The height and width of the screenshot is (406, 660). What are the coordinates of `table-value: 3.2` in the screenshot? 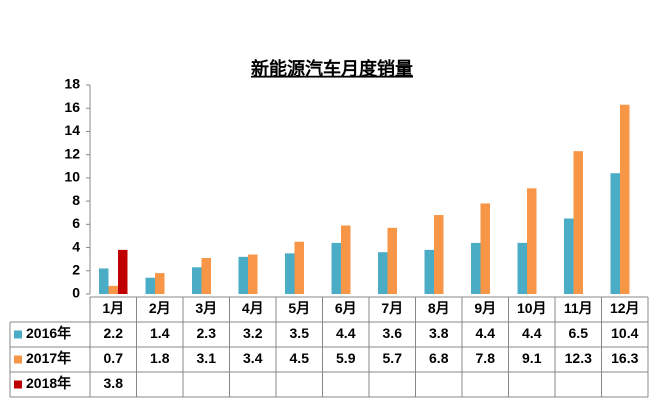 It's located at (253, 333).